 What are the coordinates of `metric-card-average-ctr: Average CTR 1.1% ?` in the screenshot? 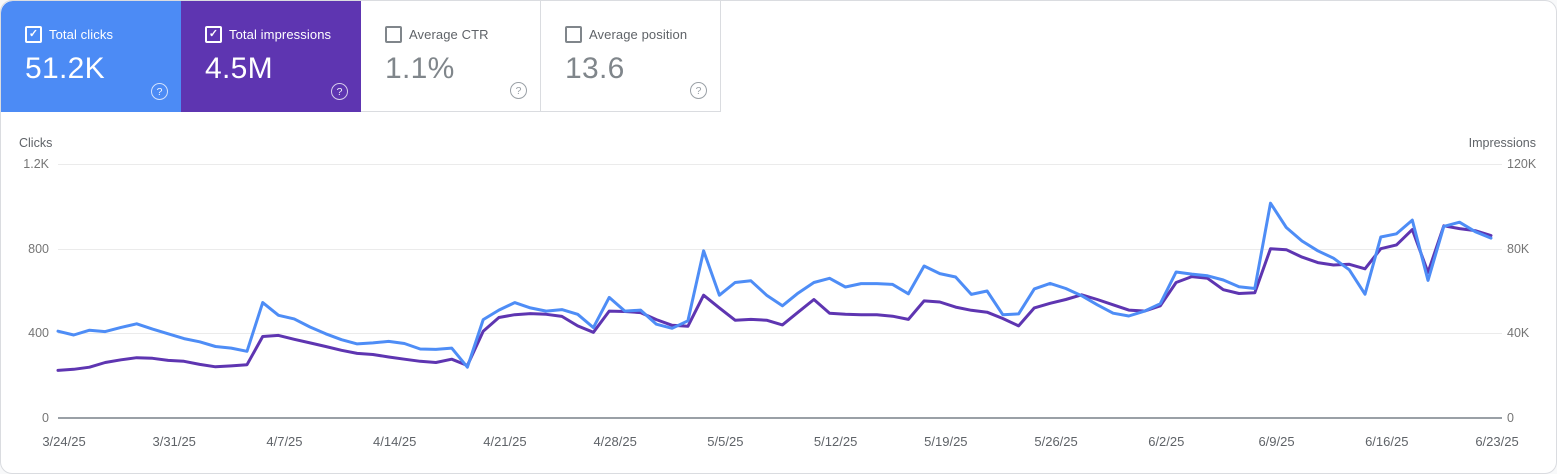 It's located at (451, 56).